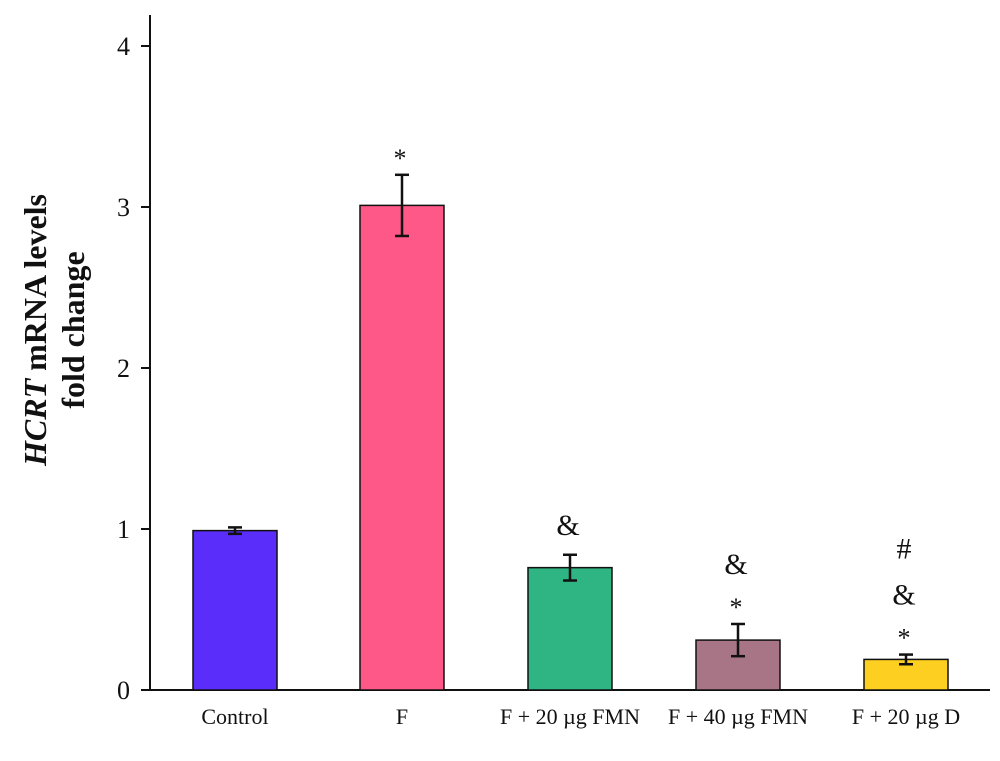 The height and width of the screenshot is (761, 1000). Describe the element at coordinates (570, 716) in the screenshot. I see `category-label: F + 20 µg FMN` at that location.